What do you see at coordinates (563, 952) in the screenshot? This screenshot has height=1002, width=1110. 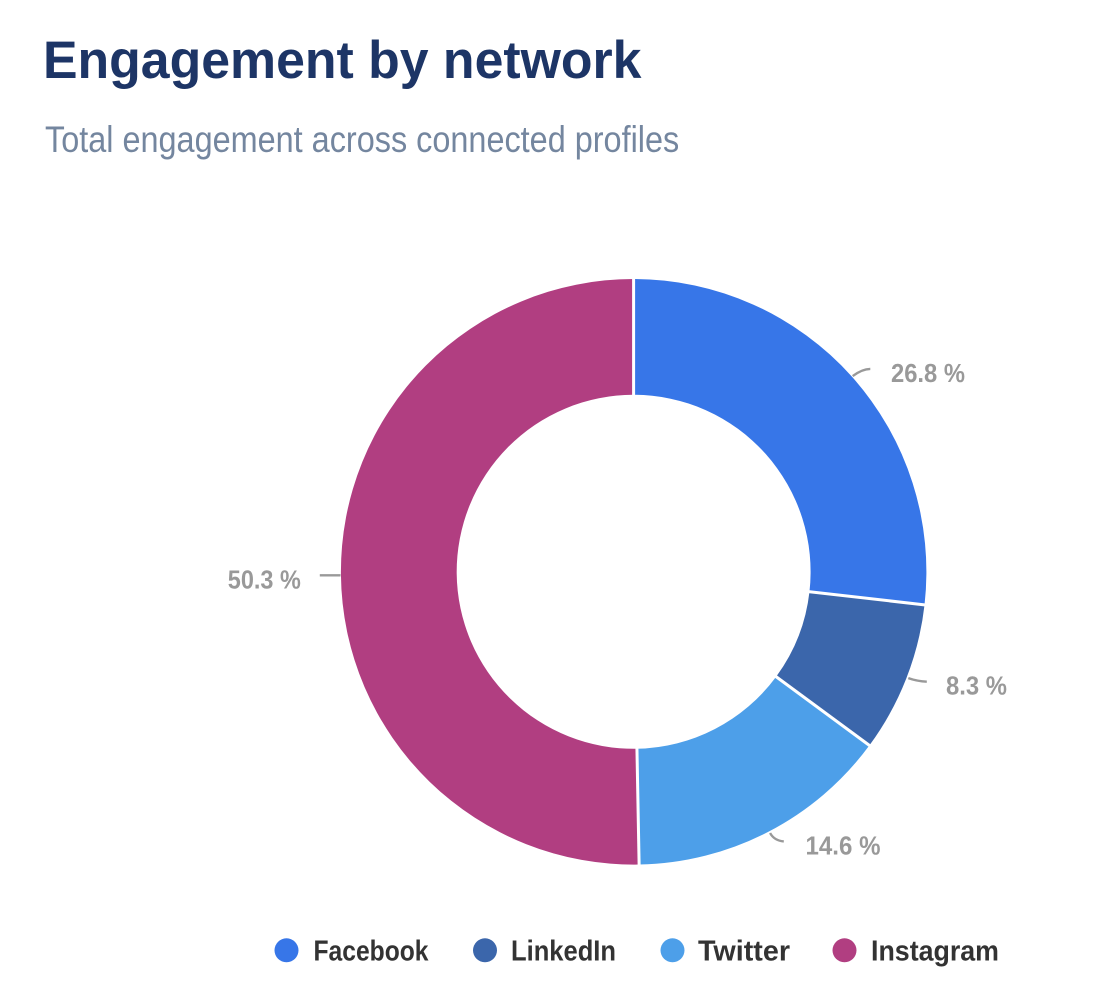 I see `svg-text: LinkedIn` at bounding box center [563, 952].